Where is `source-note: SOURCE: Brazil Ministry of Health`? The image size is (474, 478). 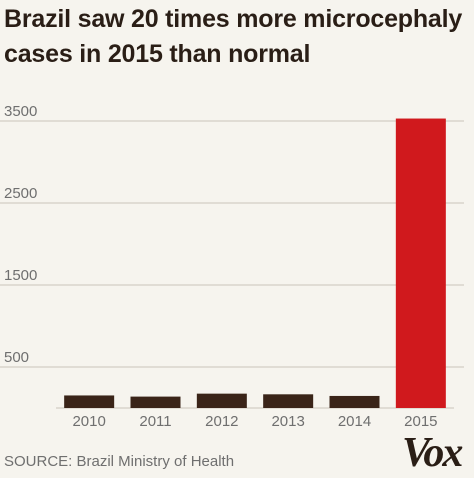
source-note: SOURCE: Brazil Ministry of Health is located at coordinates (119, 461).